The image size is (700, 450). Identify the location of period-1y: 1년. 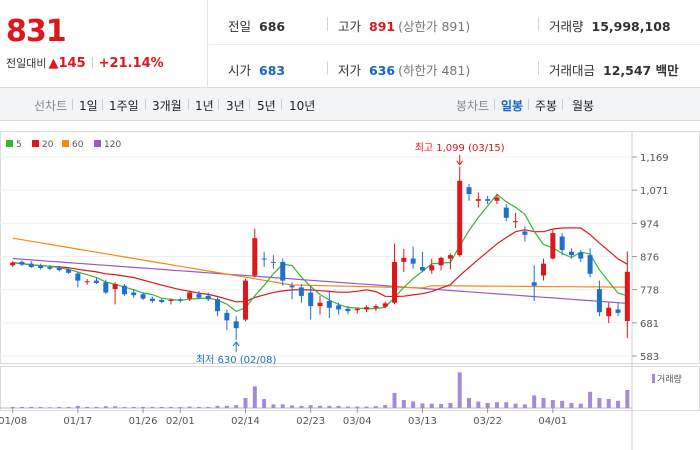
(204, 106).